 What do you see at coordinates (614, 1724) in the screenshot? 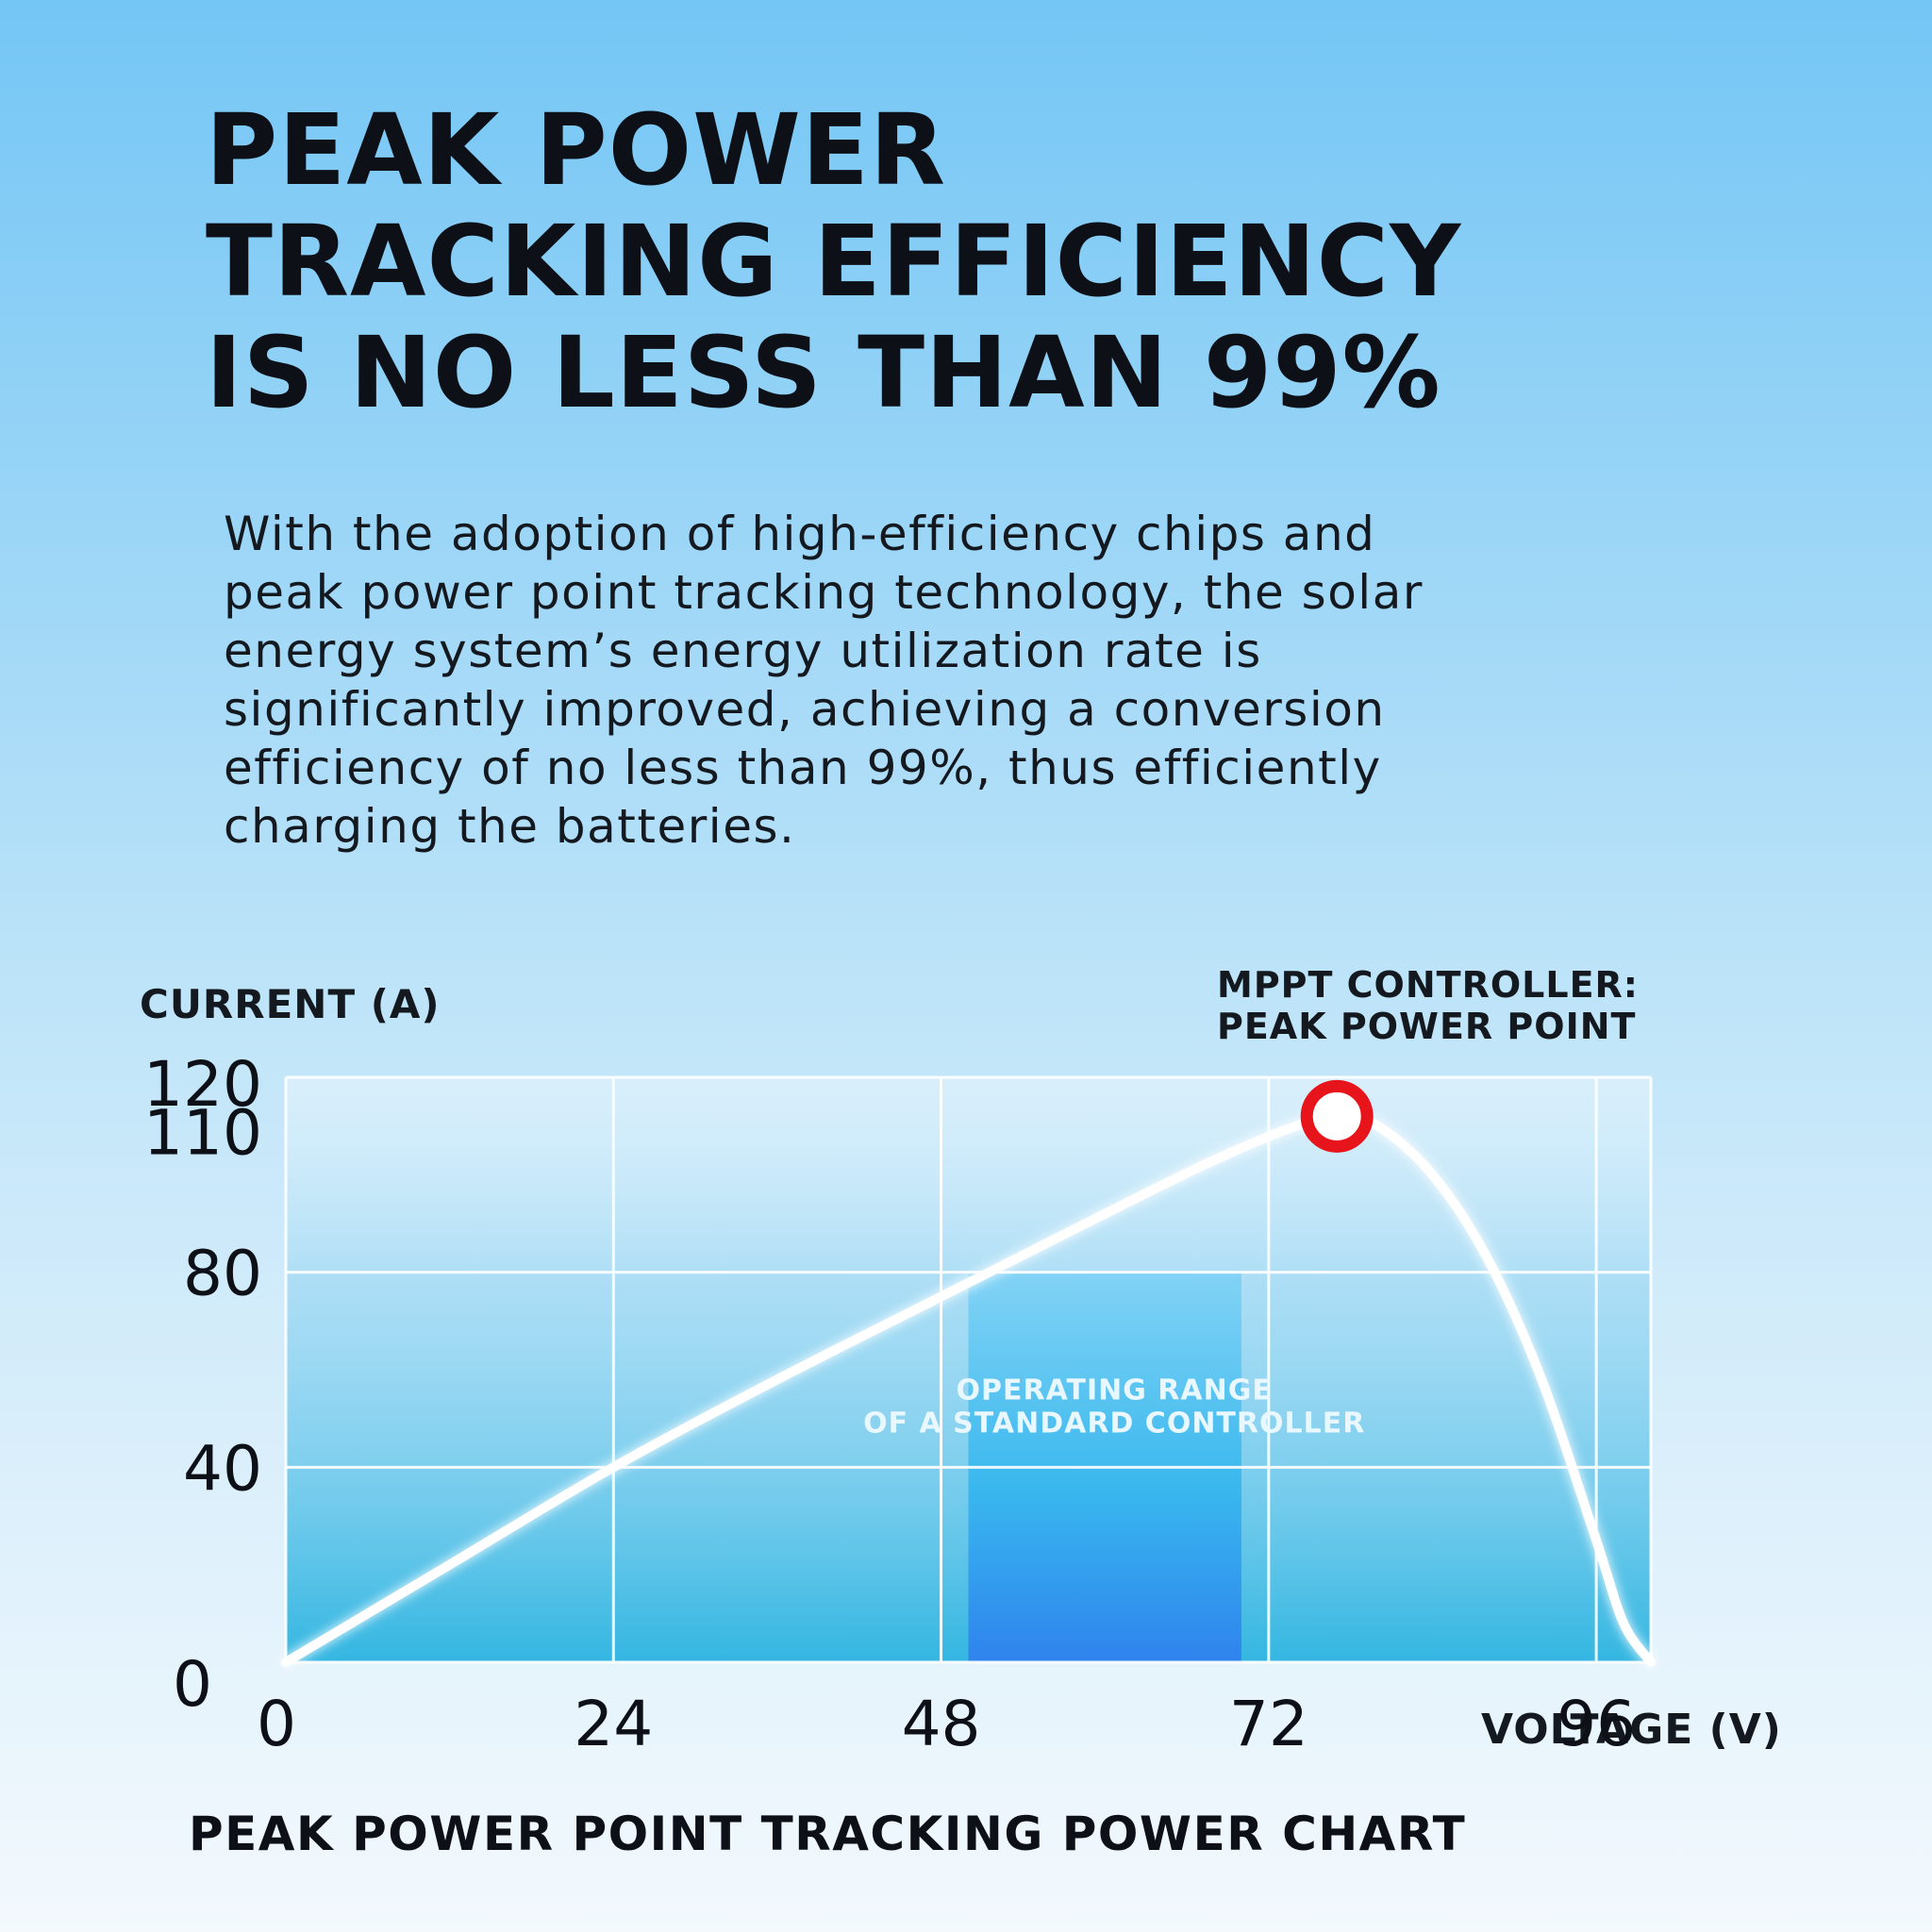
I see `x-tick-label-24: 24` at bounding box center [614, 1724].